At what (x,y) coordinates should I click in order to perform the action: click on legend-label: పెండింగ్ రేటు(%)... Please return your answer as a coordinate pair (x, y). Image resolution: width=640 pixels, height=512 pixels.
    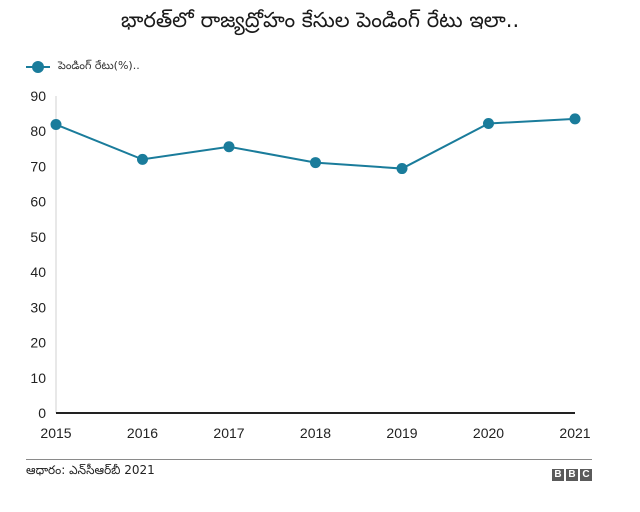
    Looking at the image, I should click on (99, 65).